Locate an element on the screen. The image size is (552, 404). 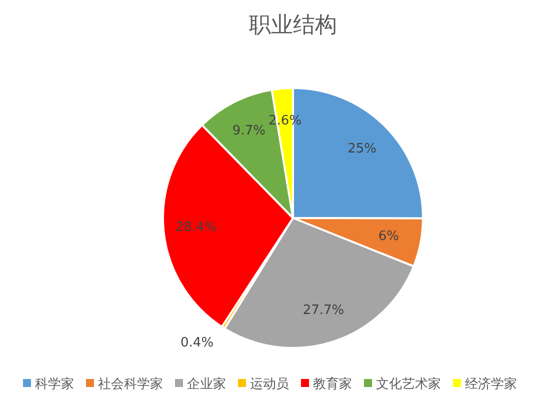
data-label: 2.6% is located at coordinates (285, 120).